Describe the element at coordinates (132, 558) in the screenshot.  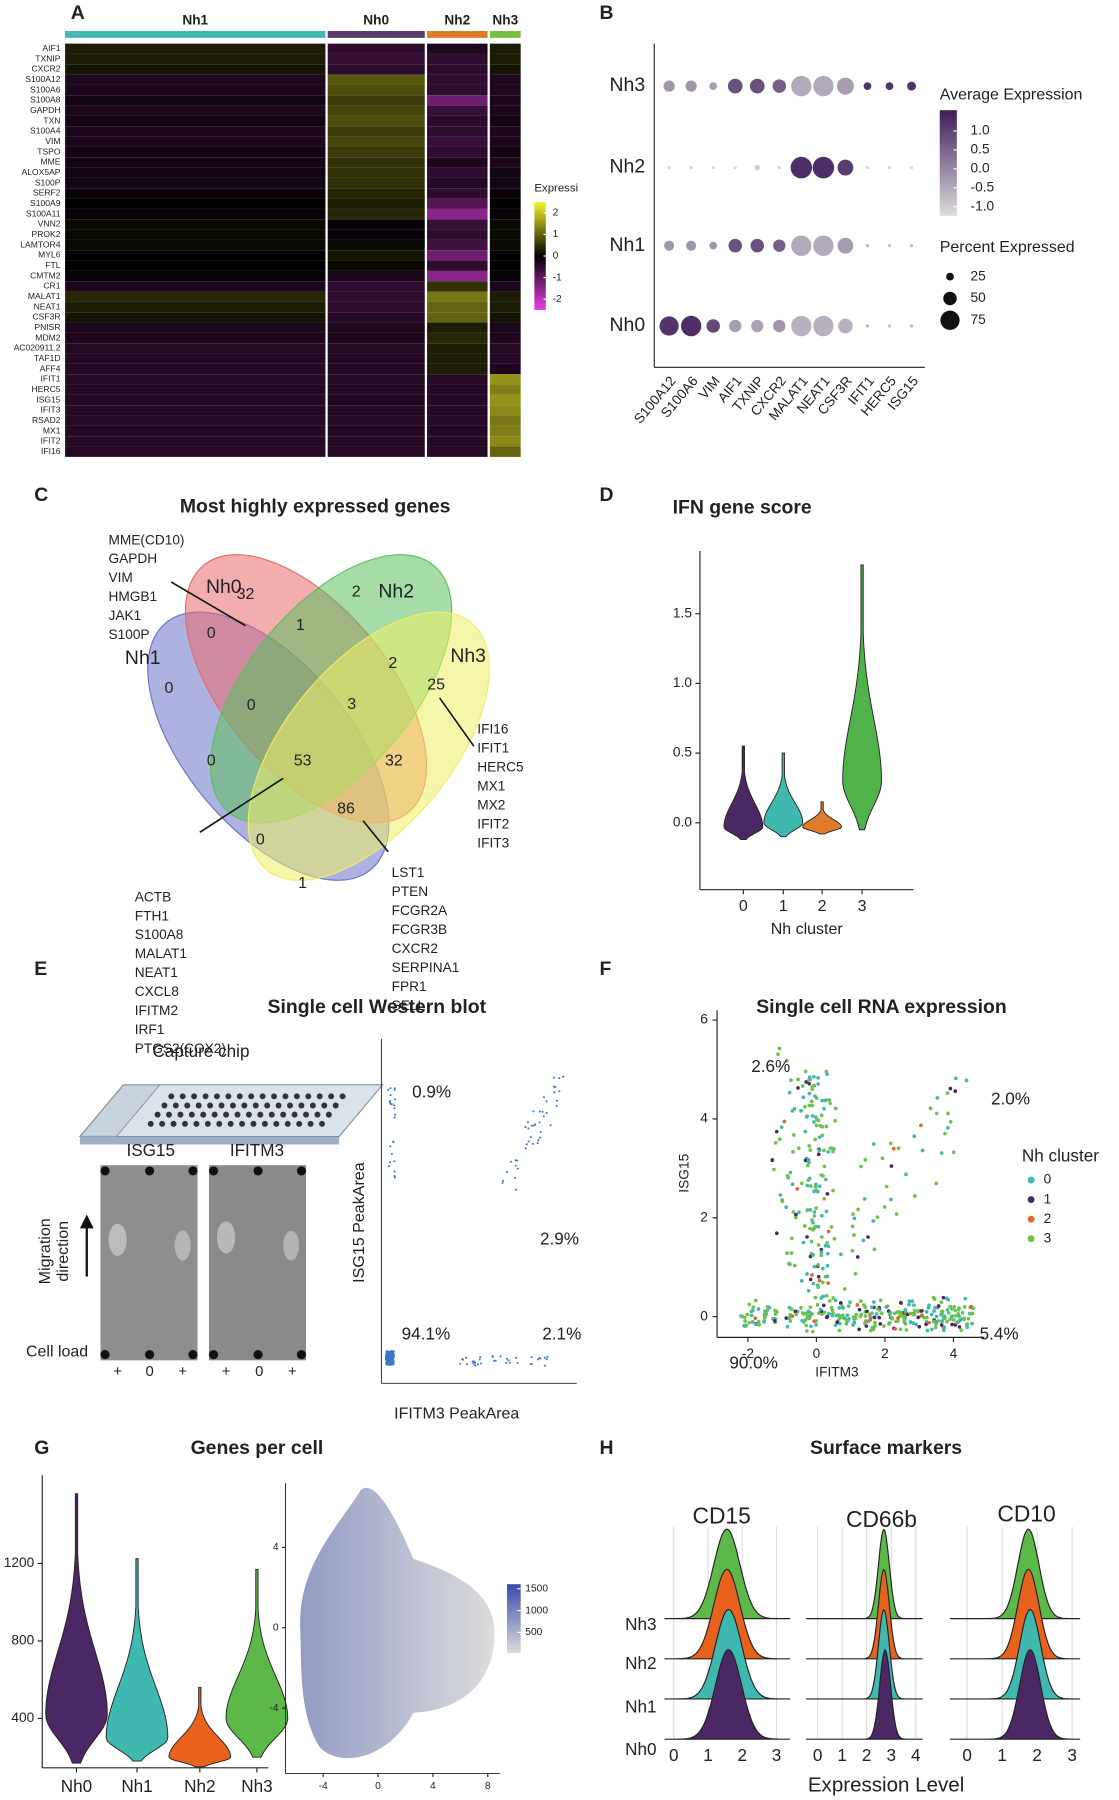
I see `gene-annotation: GAPDH` at that location.